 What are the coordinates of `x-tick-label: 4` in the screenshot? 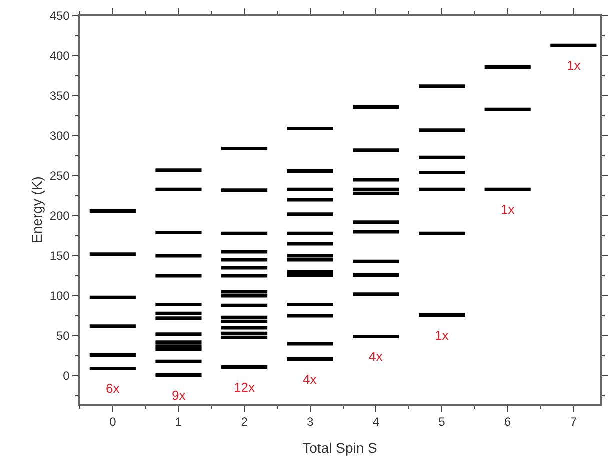 It's located at (376, 422).